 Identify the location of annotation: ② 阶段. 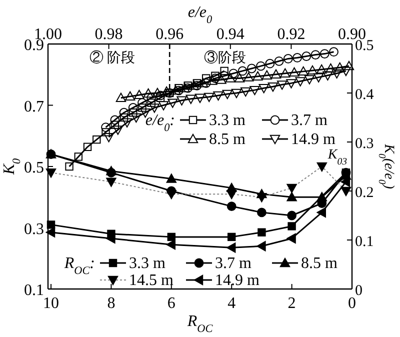
(112, 58).